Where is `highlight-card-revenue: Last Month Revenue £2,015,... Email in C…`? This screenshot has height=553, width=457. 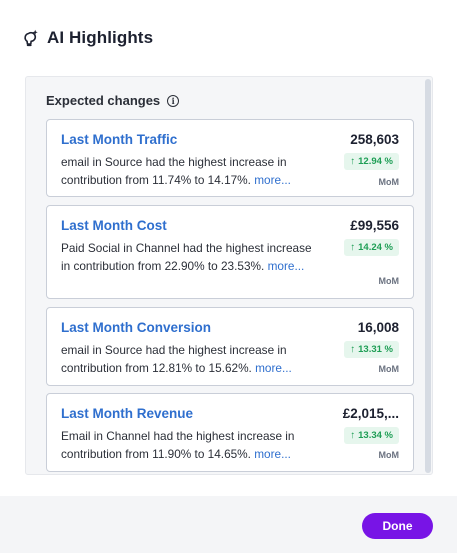
highlight-card-revenue: Last Month Revenue £2,015,... Email in C… is located at coordinates (230, 432).